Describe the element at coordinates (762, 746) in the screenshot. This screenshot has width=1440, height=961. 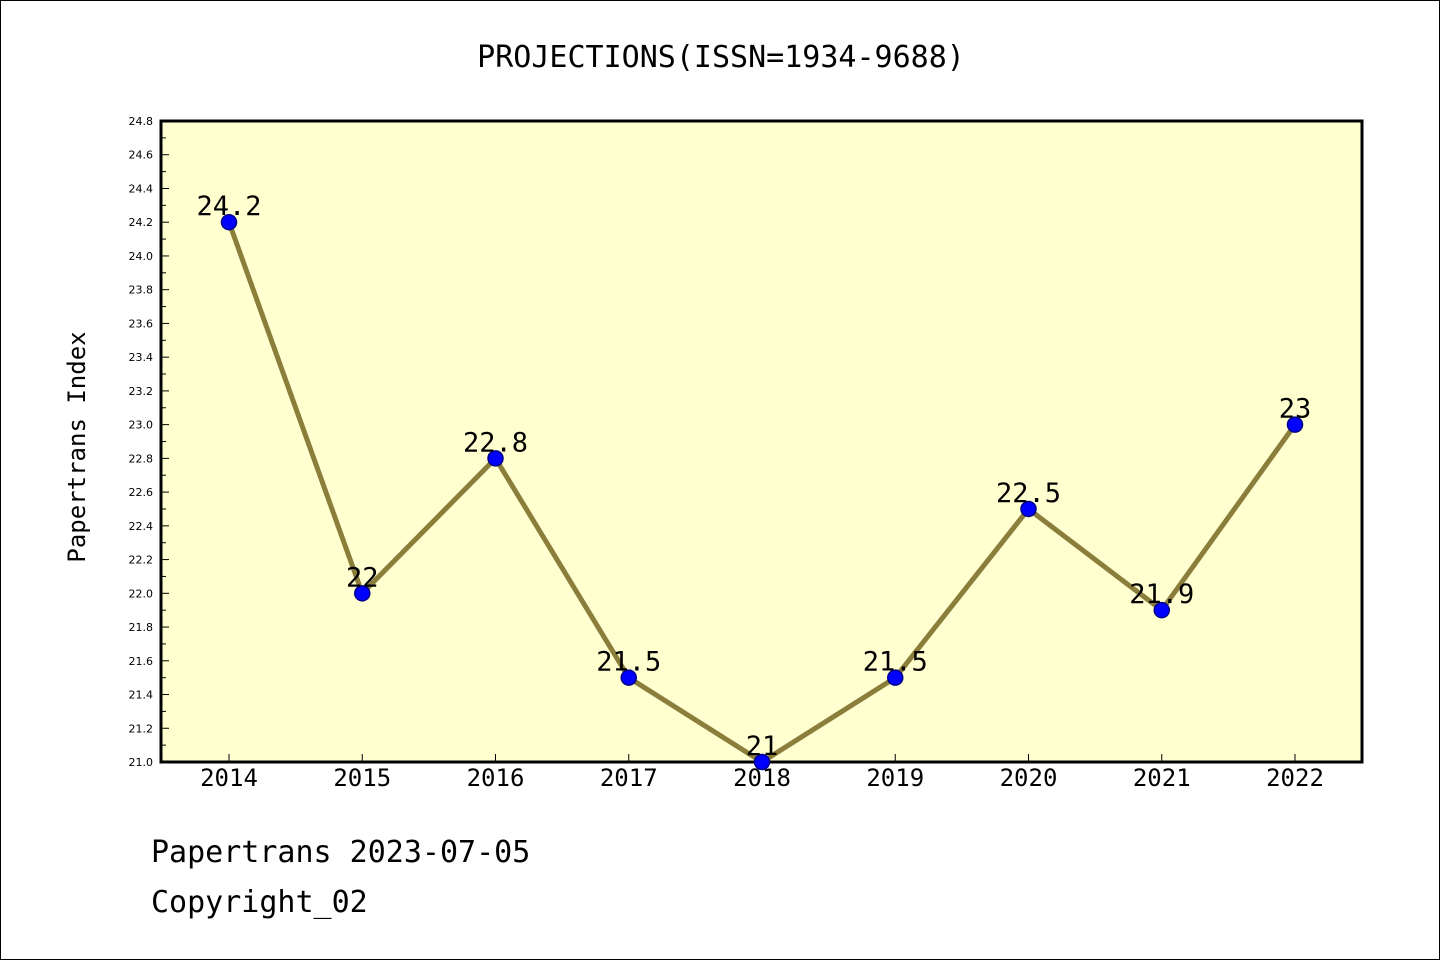
I see `data-label: 21` at that location.